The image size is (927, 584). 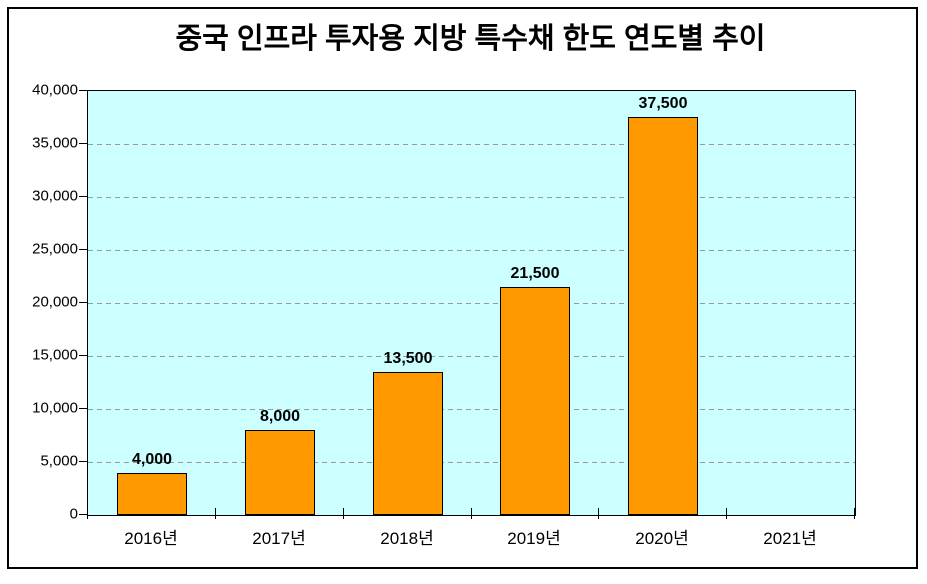 What do you see at coordinates (663, 103) in the screenshot?
I see `bar-value-label: 37,500` at bounding box center [663, 103].